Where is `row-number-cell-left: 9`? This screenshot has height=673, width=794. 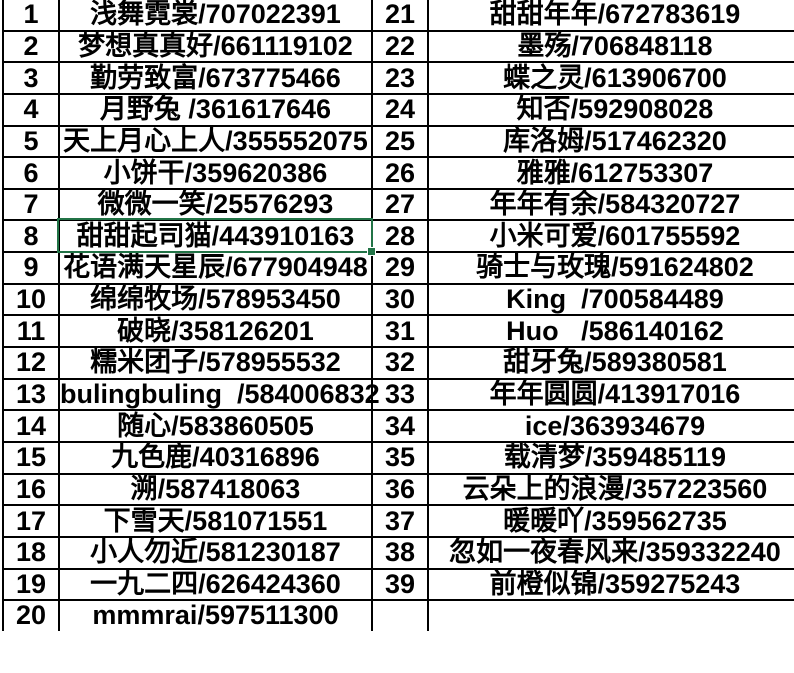
row-number-cell-left: 9 is located at coordinates (31, 268).